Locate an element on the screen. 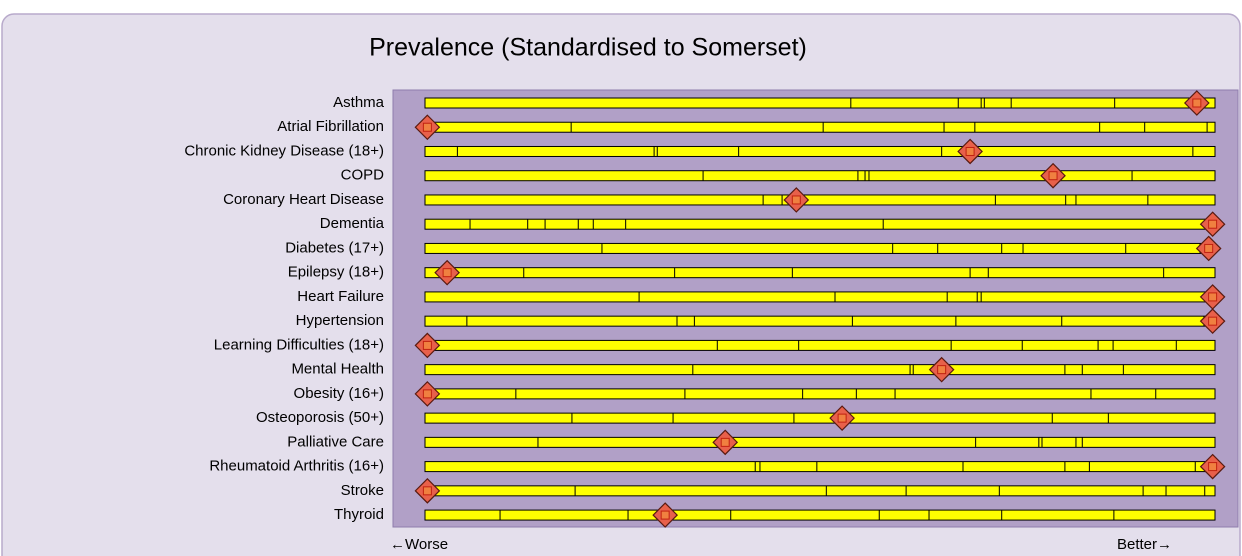  row-label: Atrial Fibrillation is located at coordinates (330, 126).